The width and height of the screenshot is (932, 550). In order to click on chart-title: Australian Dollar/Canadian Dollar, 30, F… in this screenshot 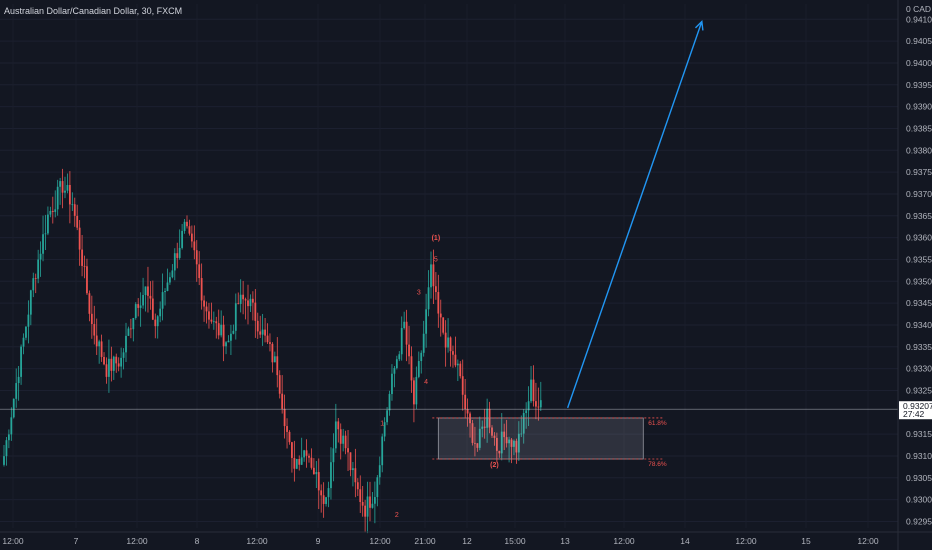, I will do `click(93, 11)`.